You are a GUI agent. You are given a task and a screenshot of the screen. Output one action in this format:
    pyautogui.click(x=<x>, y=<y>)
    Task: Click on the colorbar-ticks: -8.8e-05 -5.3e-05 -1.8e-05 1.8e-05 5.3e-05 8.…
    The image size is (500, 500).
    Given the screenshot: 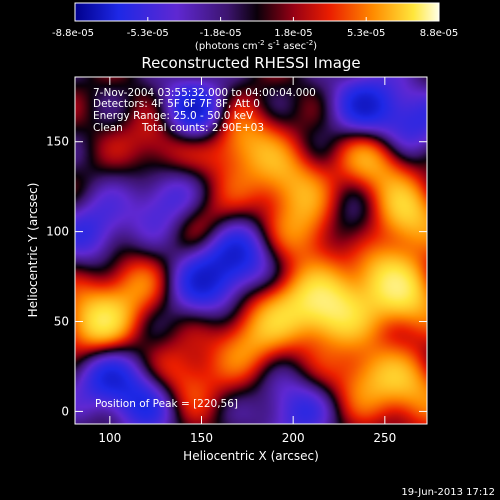 What is the action you would take?
    pyautogui.click(x=255, y=28)
    